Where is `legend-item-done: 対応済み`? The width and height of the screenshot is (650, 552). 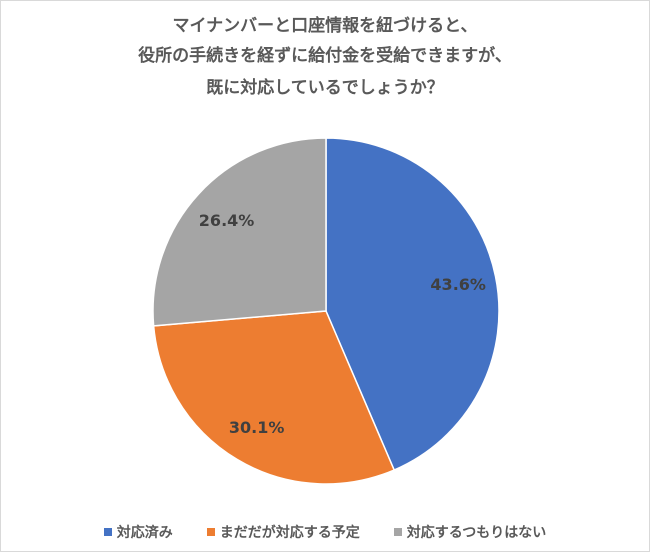 legend-item-done: 対応済み is located at coordinates (138, 532).